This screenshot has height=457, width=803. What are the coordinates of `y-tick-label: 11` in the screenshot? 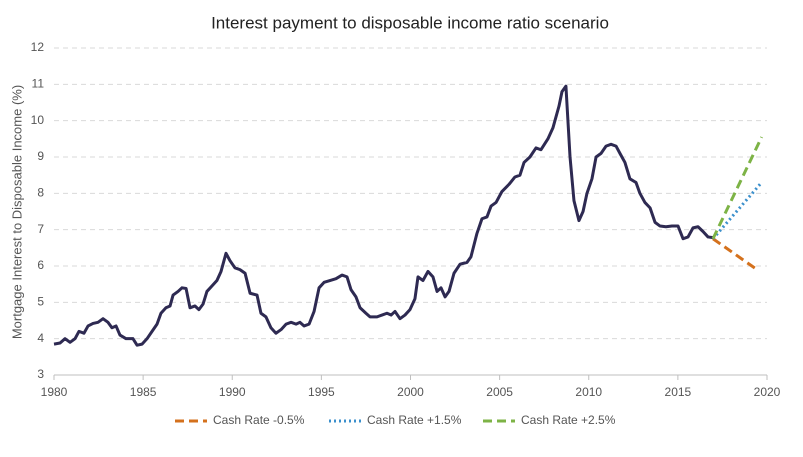 It's located at (38, 84).